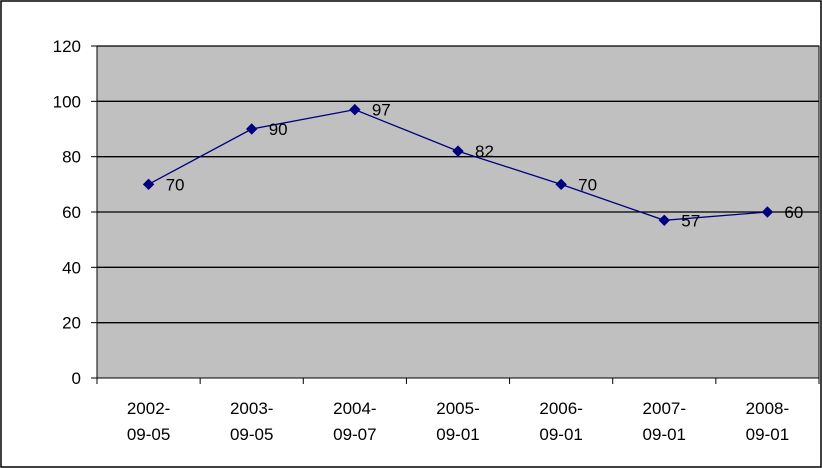 The width and height of the screenshot is (822, 468). What do you see at coordinates (354, 421) in the screenshot?
I see `x-tick-label: 2004-09-07` at bounding box center [354, 421].